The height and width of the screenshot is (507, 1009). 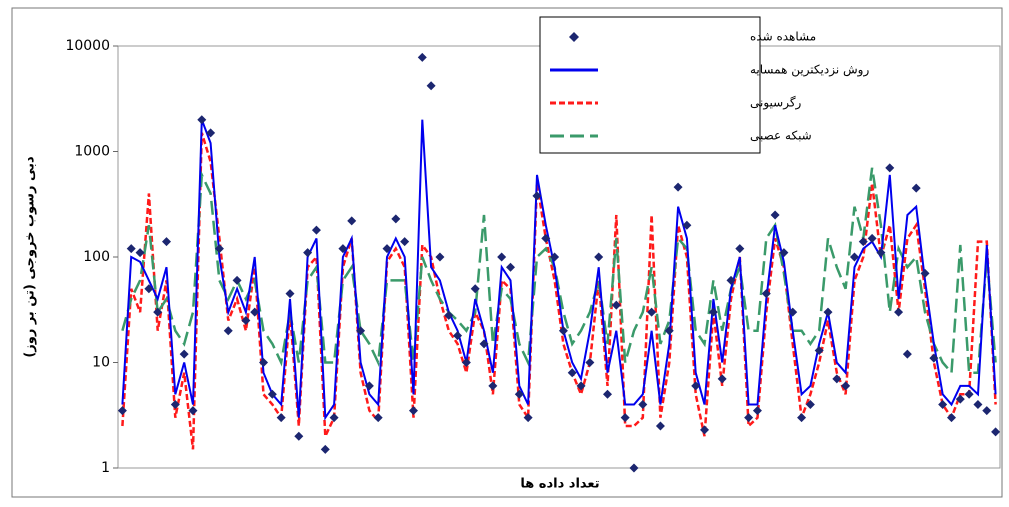 I want to click on legend-label: رگرسیونی, so click(x=776, y=103).